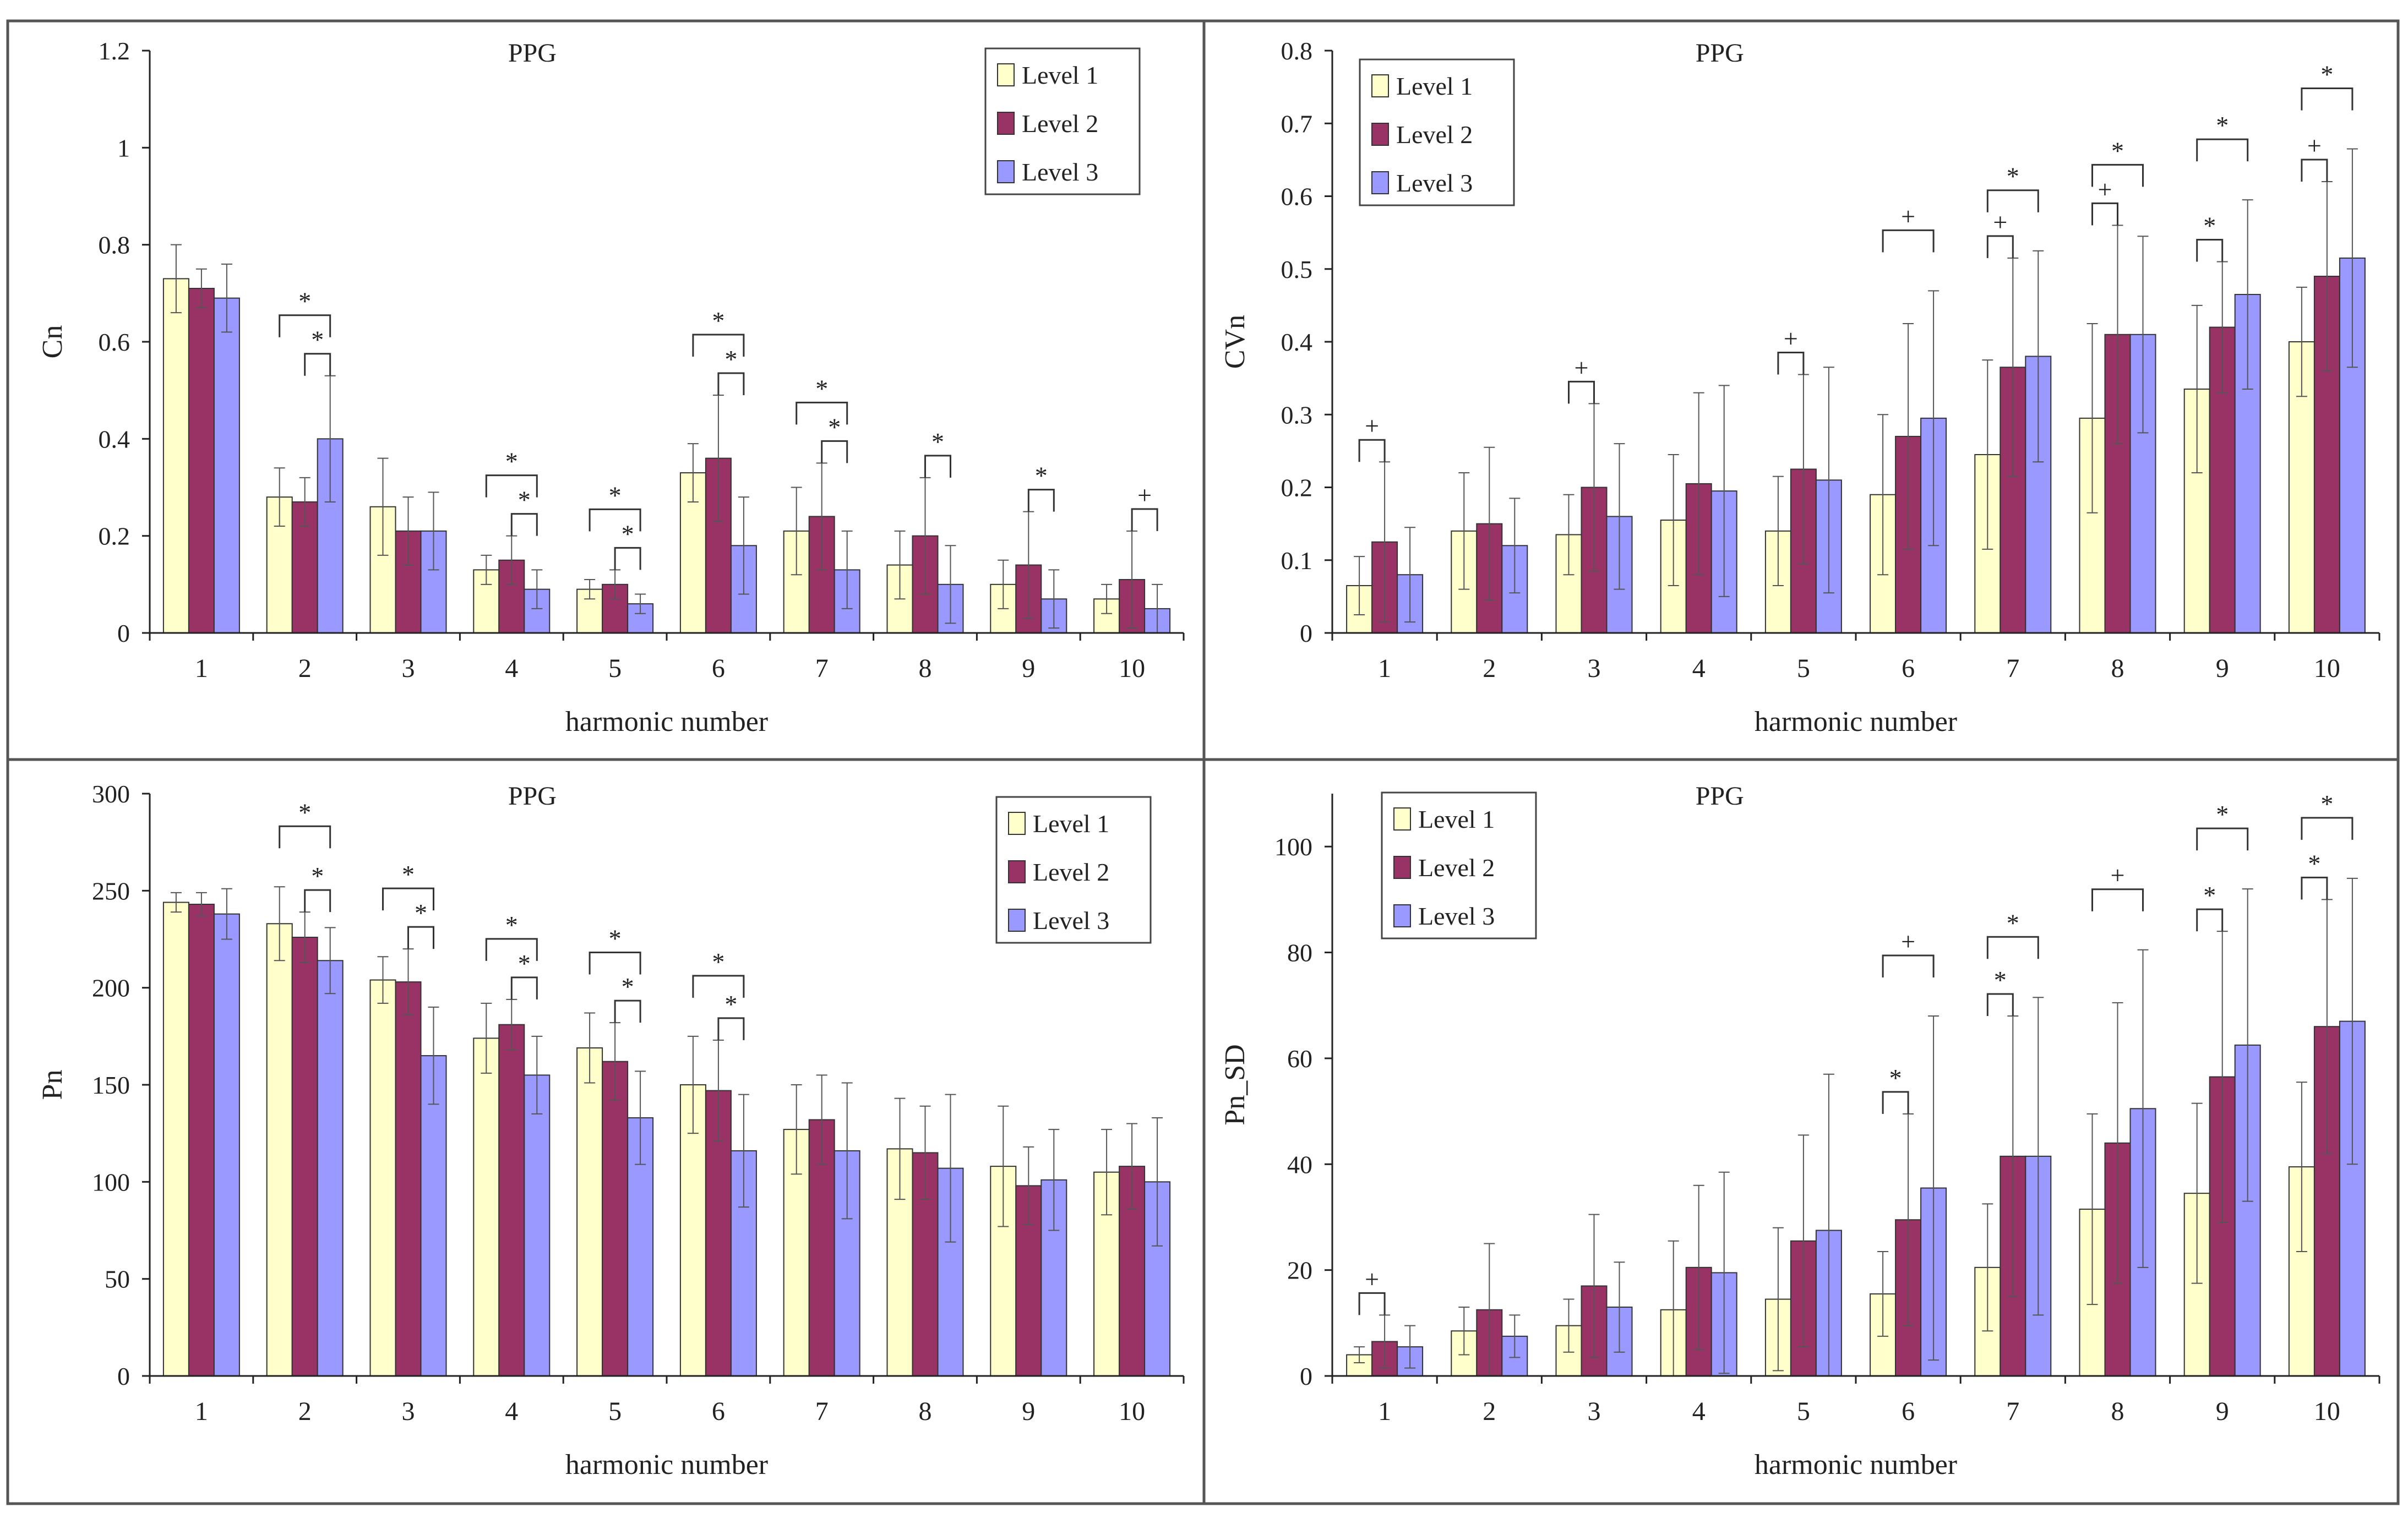 This screenshot has width=2408, height=1524. Describe the element at coordinates (615, 669) in the screenshot. I see `x-tick-label: 5` at that location.